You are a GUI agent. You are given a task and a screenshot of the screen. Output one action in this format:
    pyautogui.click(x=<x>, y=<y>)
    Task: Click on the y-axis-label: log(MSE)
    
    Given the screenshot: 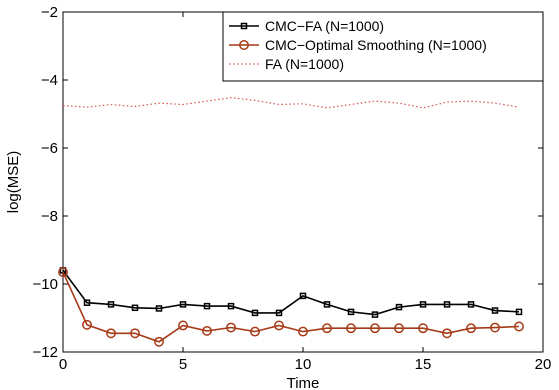 What is the action you would take?
    pyautogui.click(x=13, y=182)
    